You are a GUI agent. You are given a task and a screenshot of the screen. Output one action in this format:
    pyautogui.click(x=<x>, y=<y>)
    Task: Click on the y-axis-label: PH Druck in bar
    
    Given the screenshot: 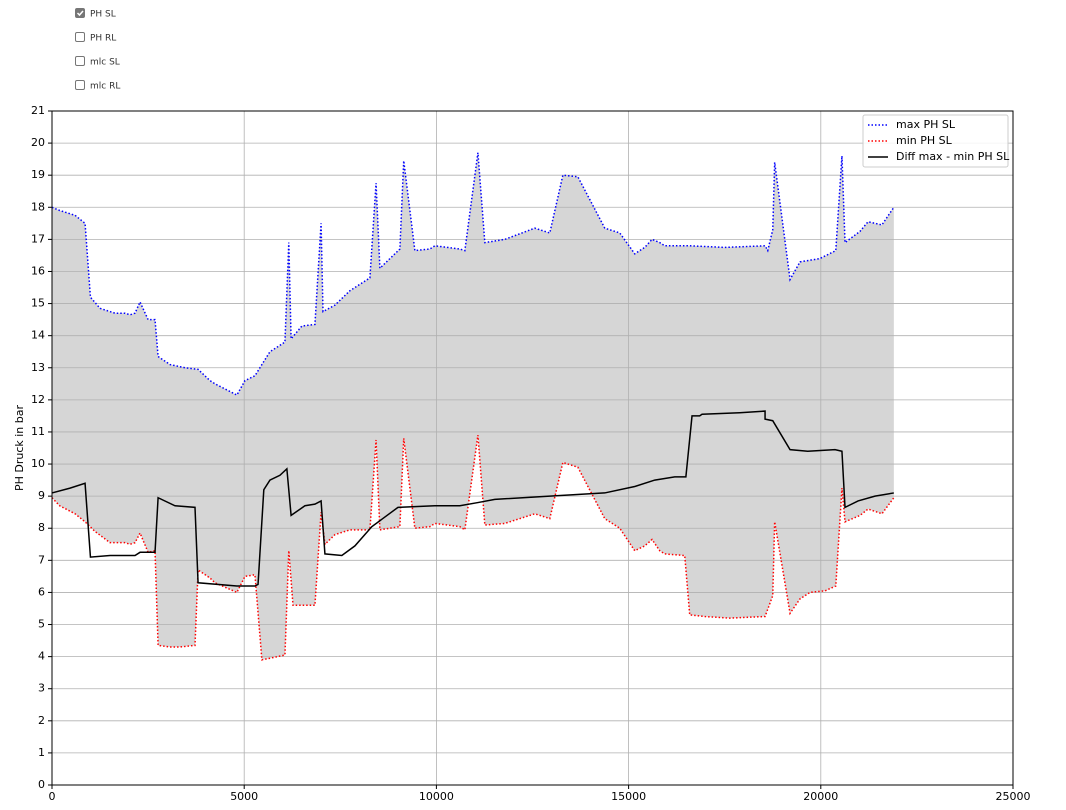 What is the action you would take?
    pyautogui.click(x=19, y=448)
    